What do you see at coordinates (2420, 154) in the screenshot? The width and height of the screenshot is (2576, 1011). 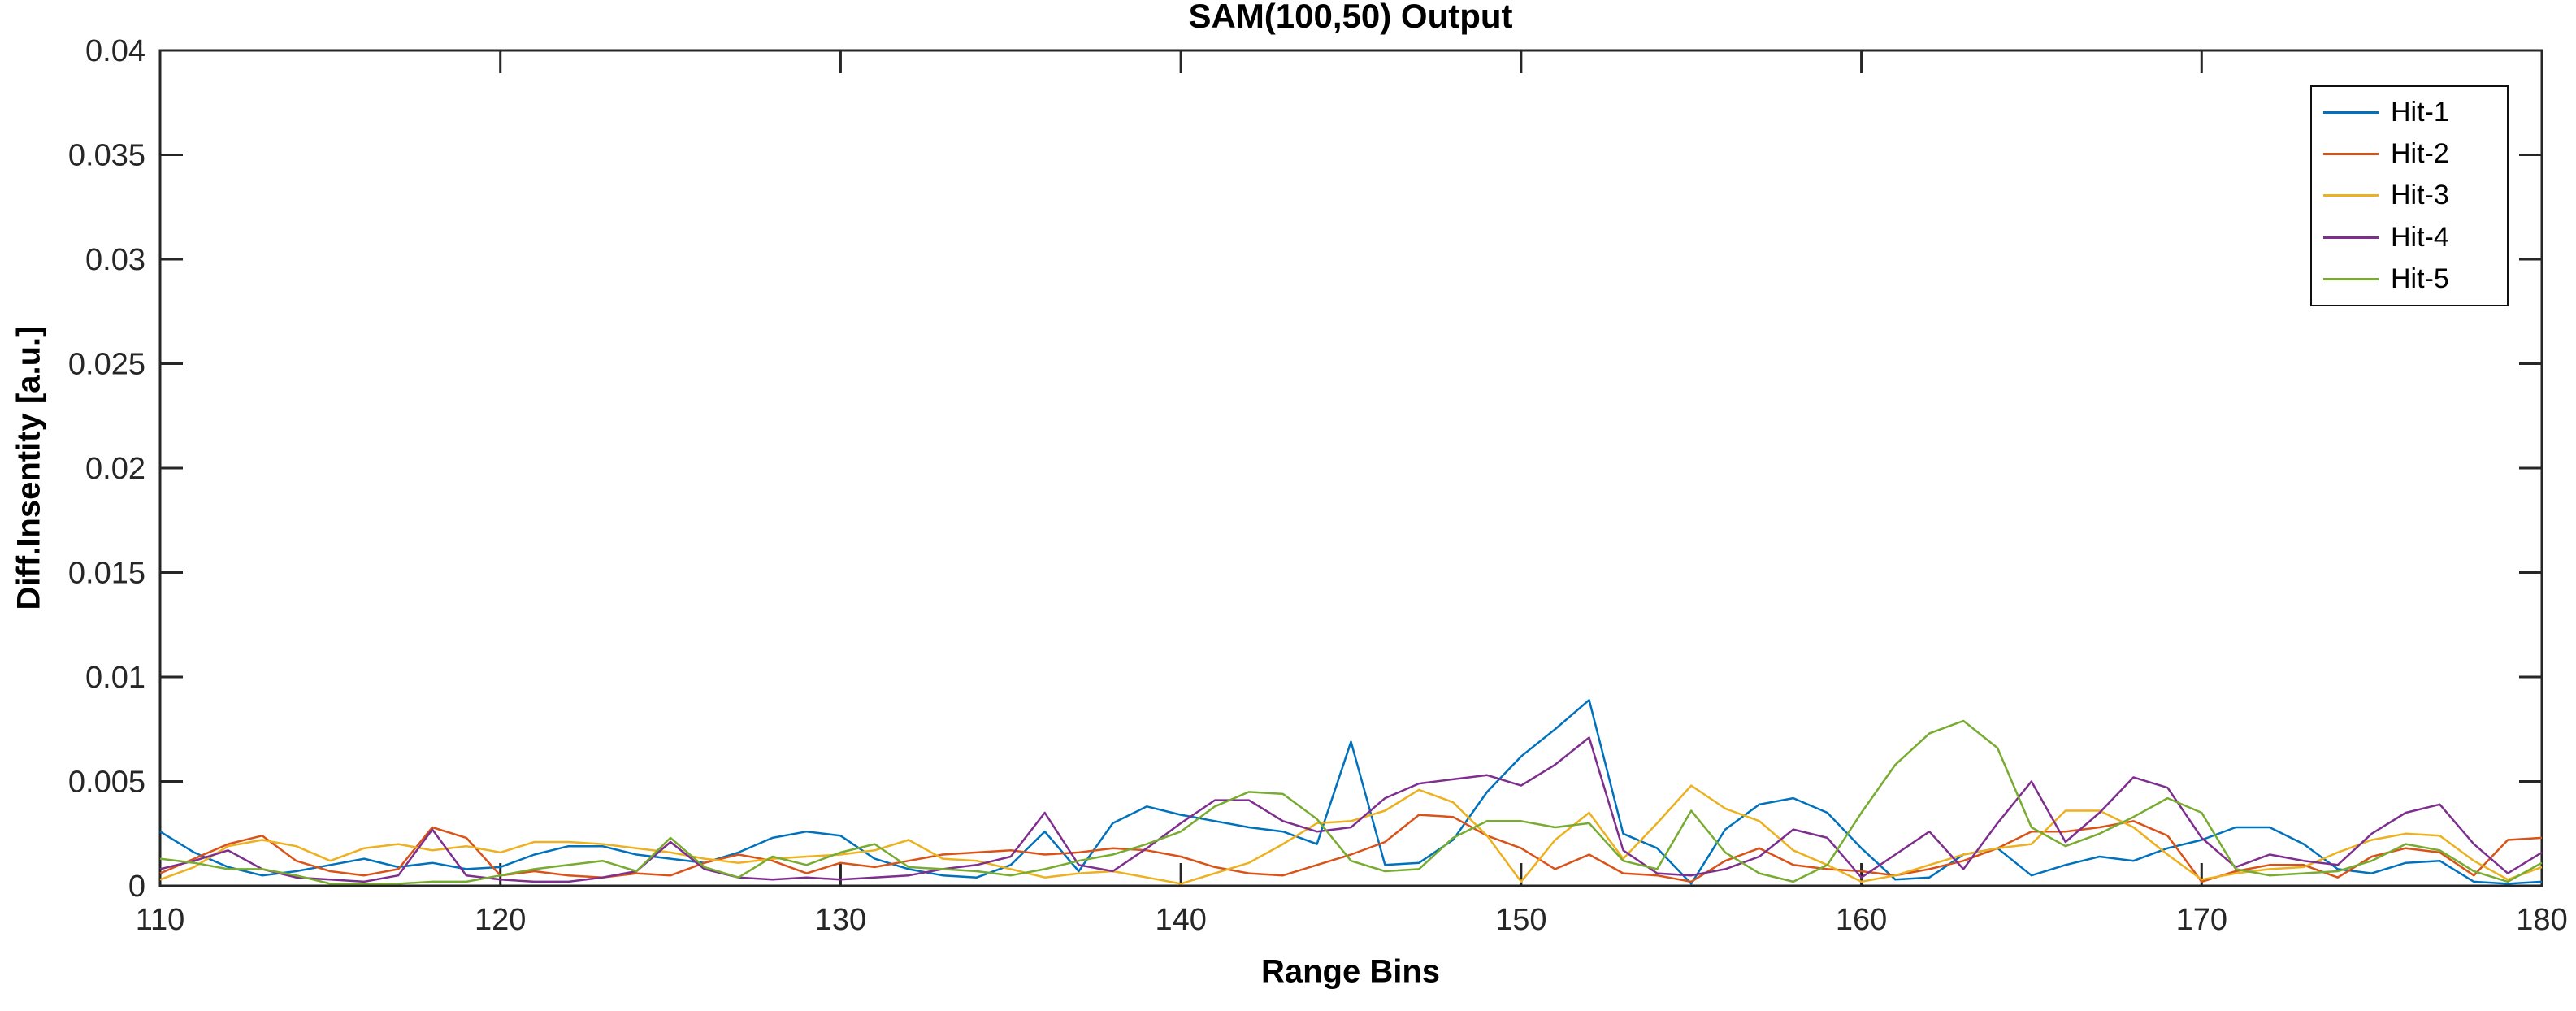 I see `legend-label: Hit-2` at bounding box center [2420, 154].